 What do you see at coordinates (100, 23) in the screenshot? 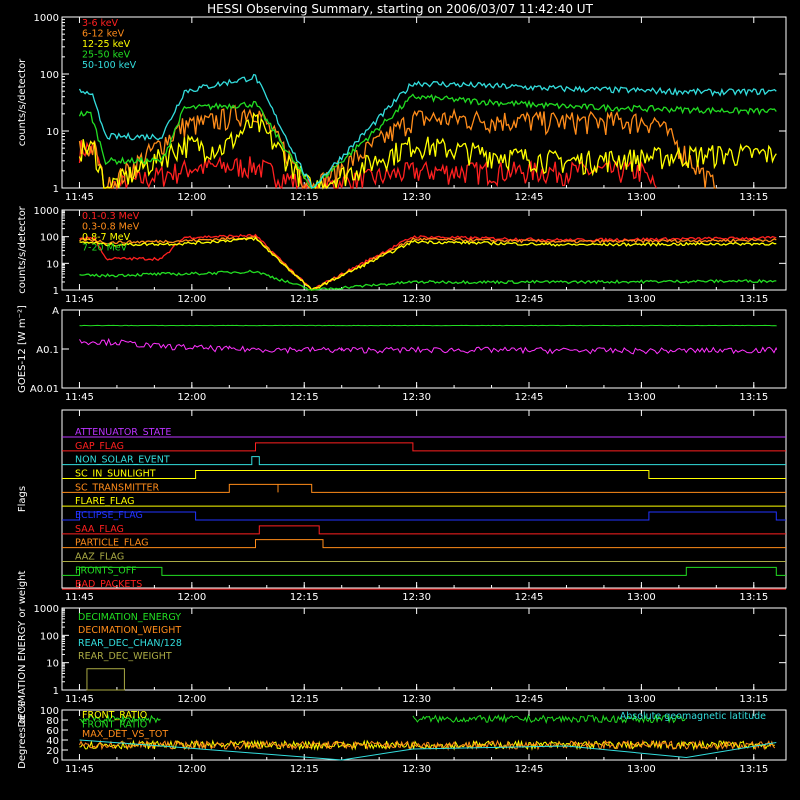
I see `low_energy-legend-entry: 3-6 keV` at bounding box center [100, 23].